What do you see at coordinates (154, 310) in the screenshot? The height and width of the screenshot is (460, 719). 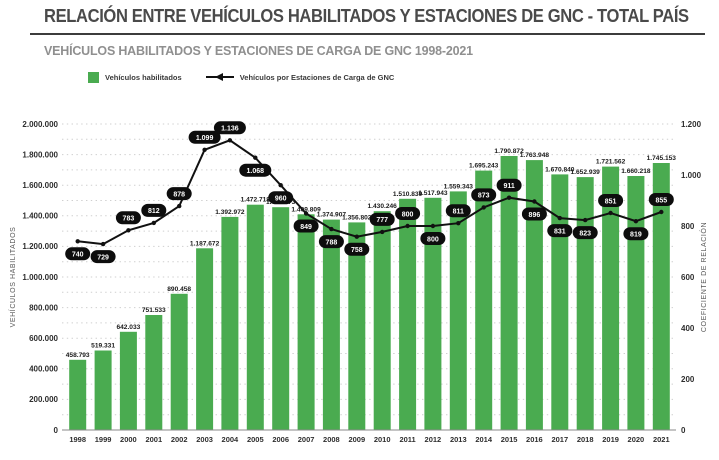 I see `bar-value-label: 751.533` at bounding box center [154, 310].